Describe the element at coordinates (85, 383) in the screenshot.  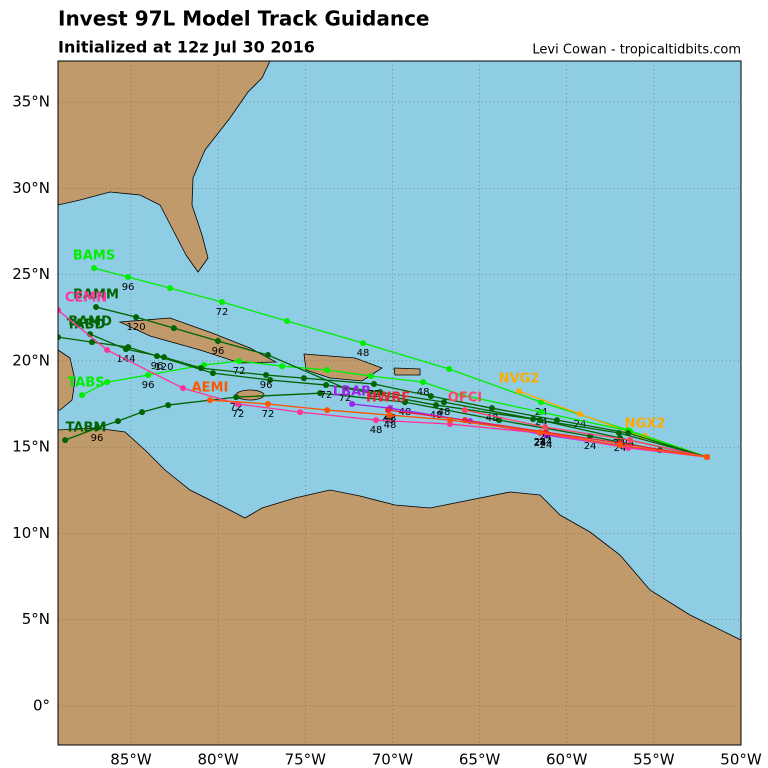
I see `track-name: TABS` at that location.